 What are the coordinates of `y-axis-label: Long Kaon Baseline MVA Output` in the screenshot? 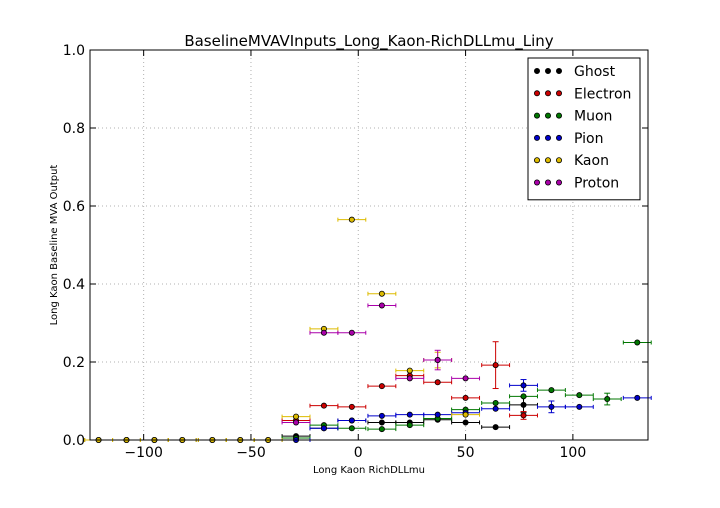 It's located at (54, 245).